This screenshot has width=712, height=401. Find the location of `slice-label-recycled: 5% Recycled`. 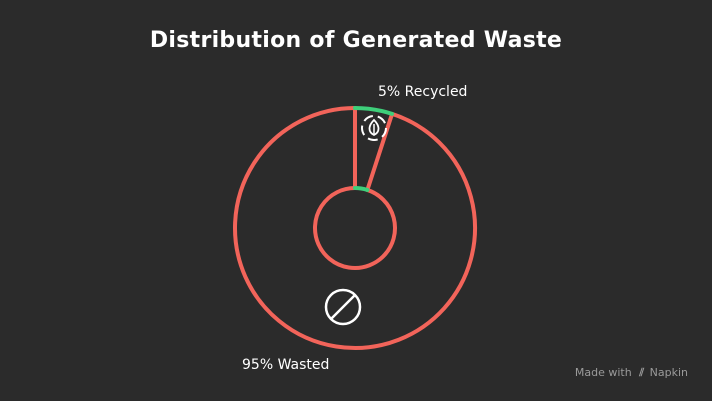

slice-label-recycled: 5% Recycled is located at coordinates (423, 92).